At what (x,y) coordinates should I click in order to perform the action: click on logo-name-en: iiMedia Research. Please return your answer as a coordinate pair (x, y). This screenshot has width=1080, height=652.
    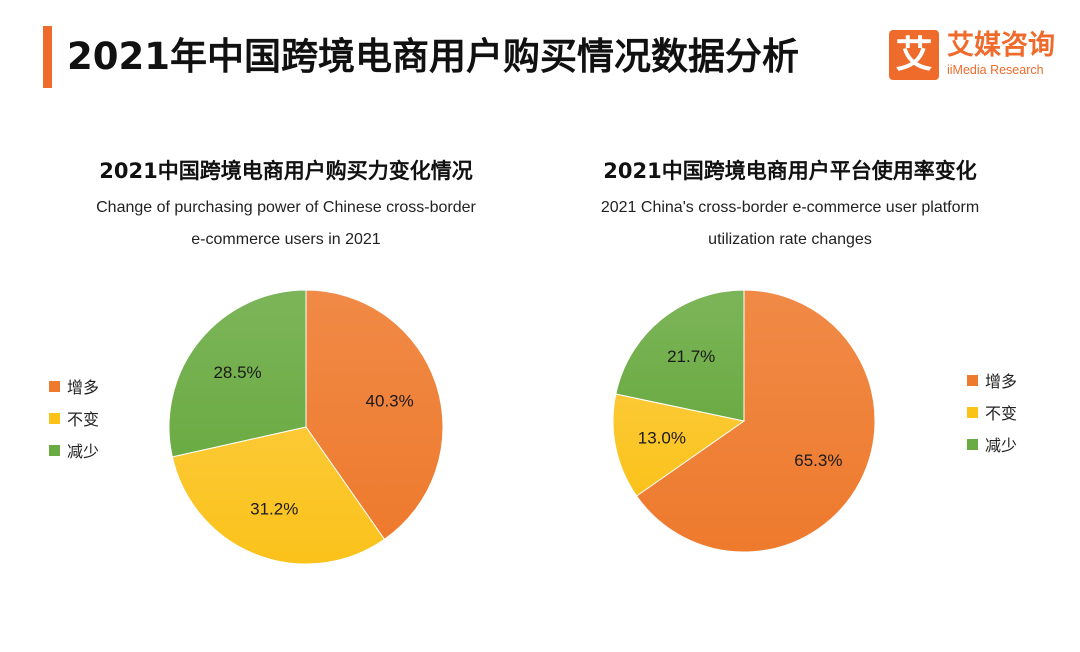
    Looking at the image, I should click on (995, 70).